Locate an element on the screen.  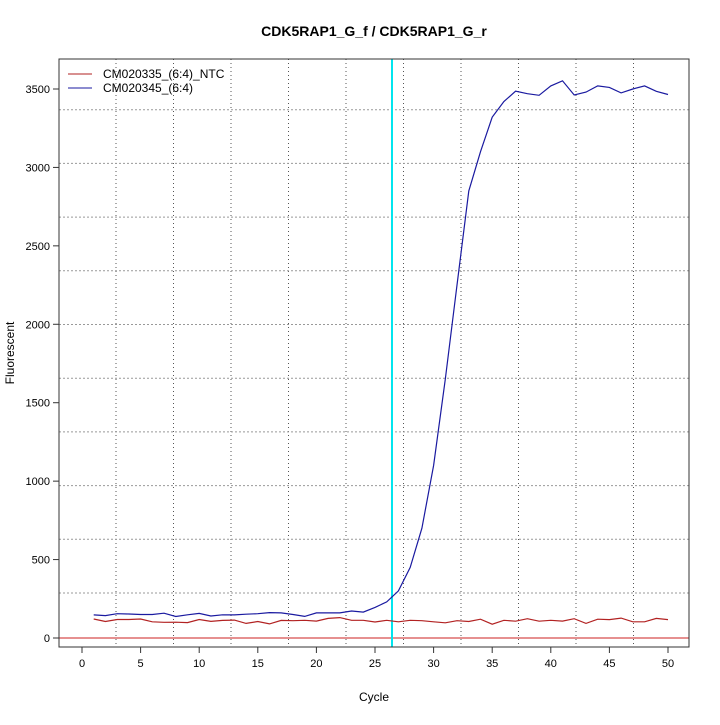
x-tick-label: 50 is located at coordinates (668, 664).